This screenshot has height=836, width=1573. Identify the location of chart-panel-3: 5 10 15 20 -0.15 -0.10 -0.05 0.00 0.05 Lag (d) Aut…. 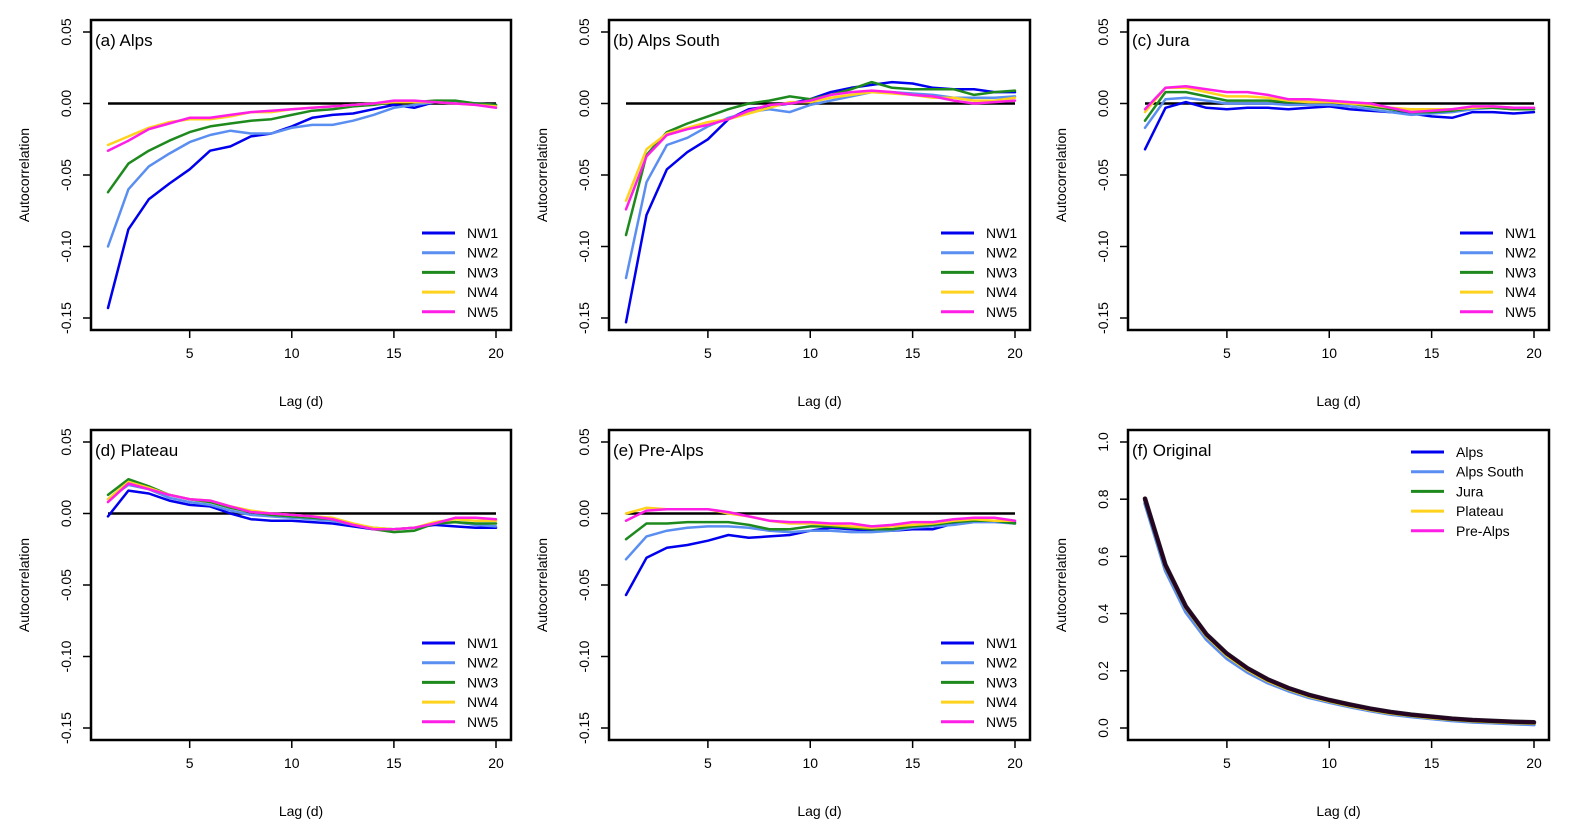
(1302, 213).